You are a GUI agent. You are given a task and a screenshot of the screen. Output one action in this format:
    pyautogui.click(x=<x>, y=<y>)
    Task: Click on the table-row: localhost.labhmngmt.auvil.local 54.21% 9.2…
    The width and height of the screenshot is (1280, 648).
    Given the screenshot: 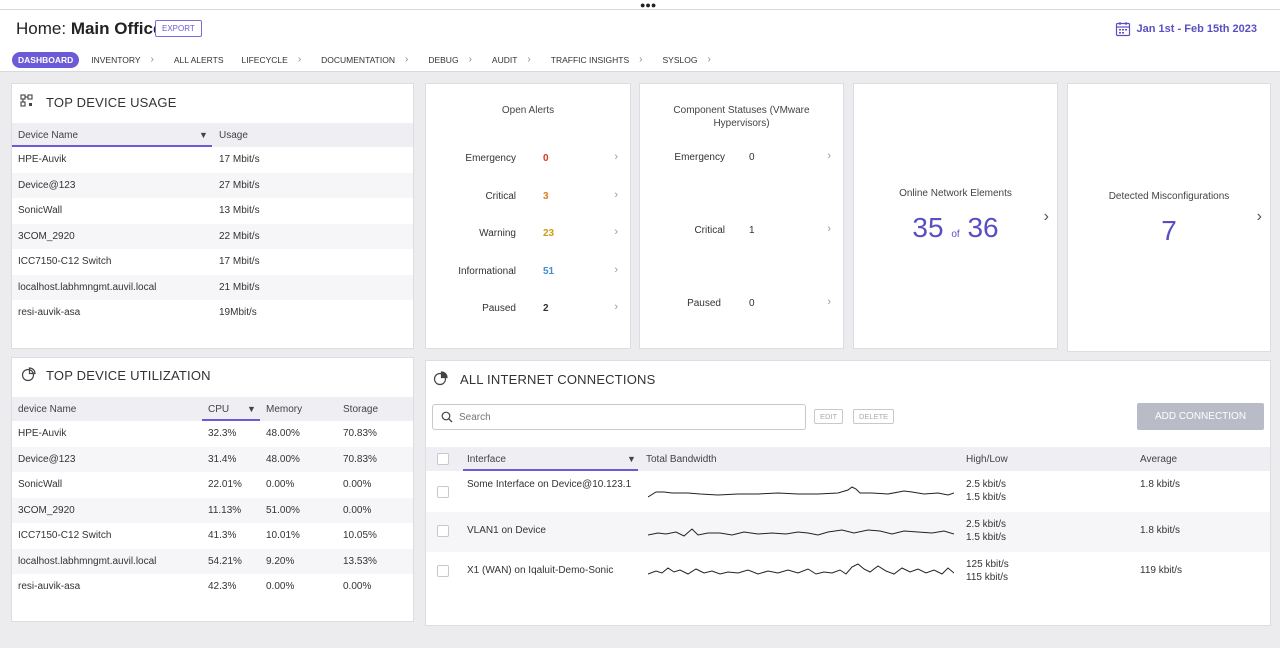 What is the action you would take?
    pyautogui.click(x=212, y=561)
    